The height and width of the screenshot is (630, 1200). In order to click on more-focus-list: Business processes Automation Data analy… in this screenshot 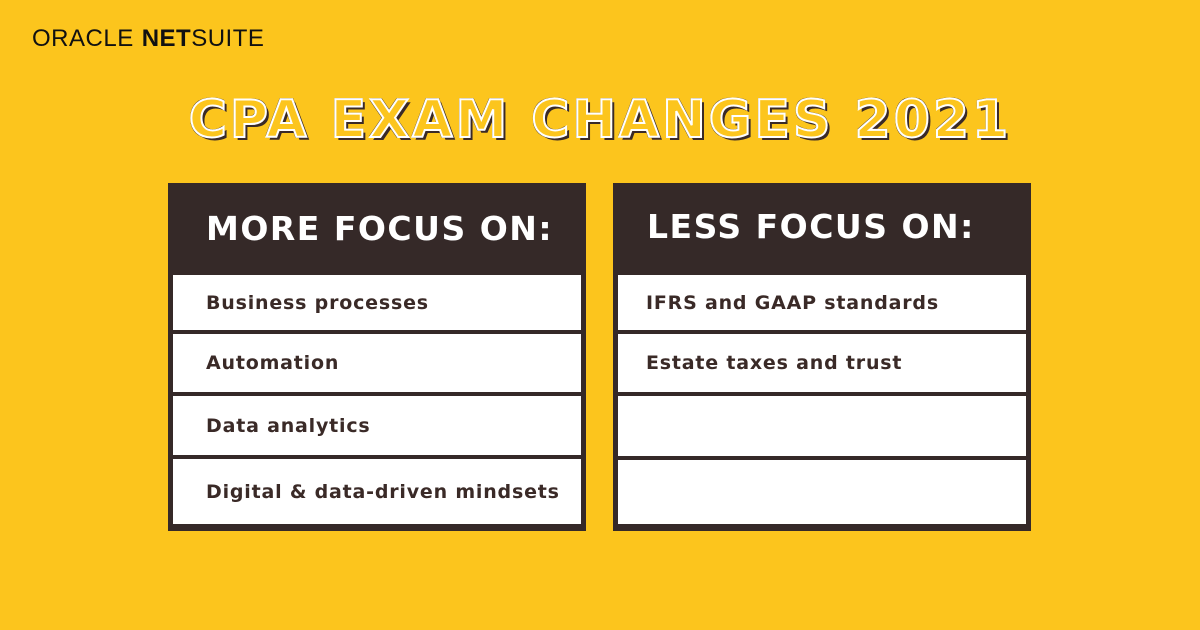, I will do `click(377, 401)`.